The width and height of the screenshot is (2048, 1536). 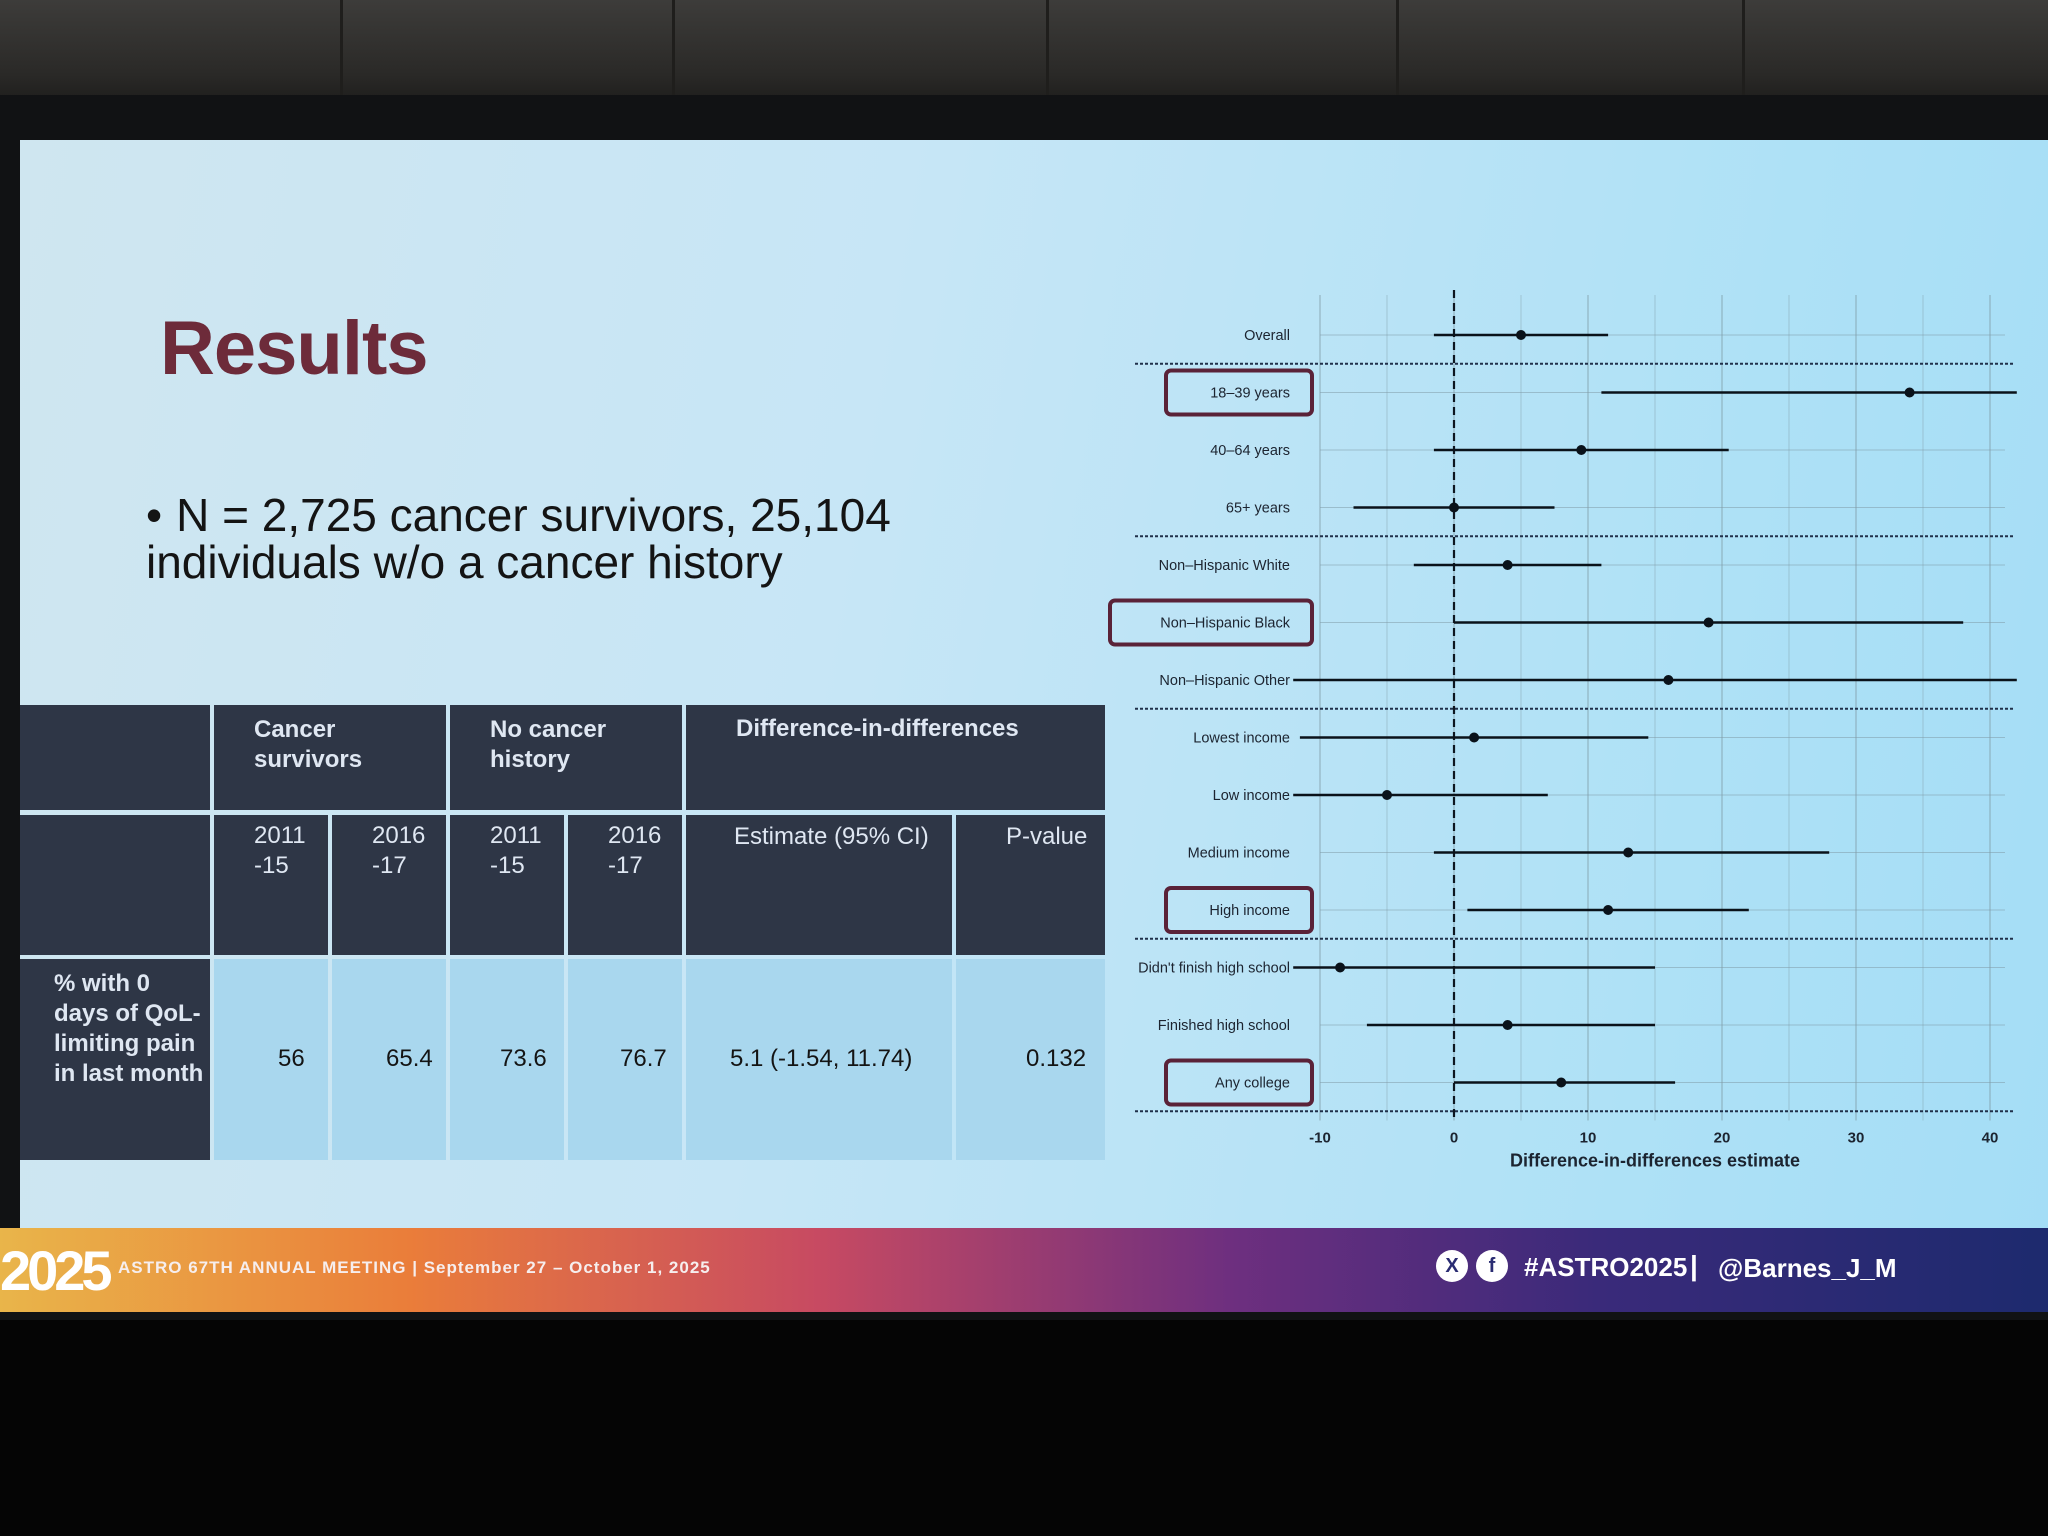 I want to click on row-label: Finished high school, so click(x=1224, y=1026).